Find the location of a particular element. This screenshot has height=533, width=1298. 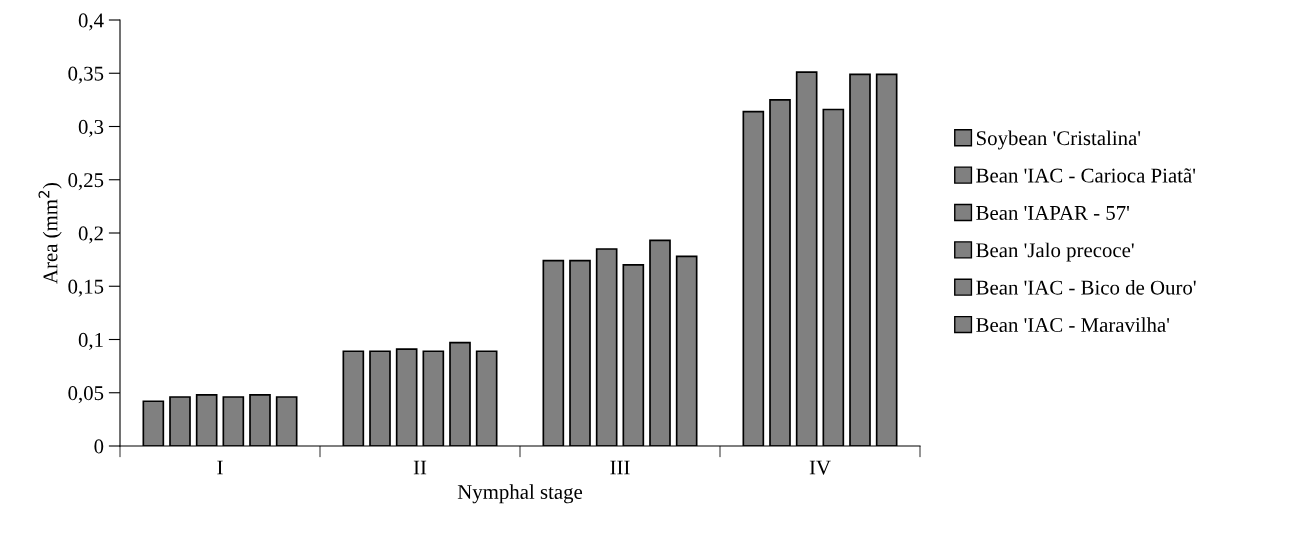

legend-label: Bean 'Jalo precoce' is located at coordinates (1055, 252).